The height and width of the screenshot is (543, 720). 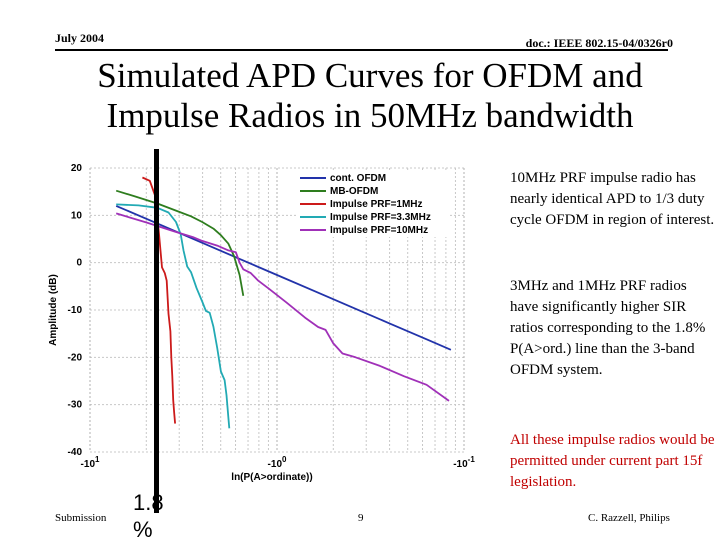 What do you see at coordinates (53, 310) in the screenshot?
I see `y-axis-label: Amplitude (dB)` at bounding box center [53, 310].